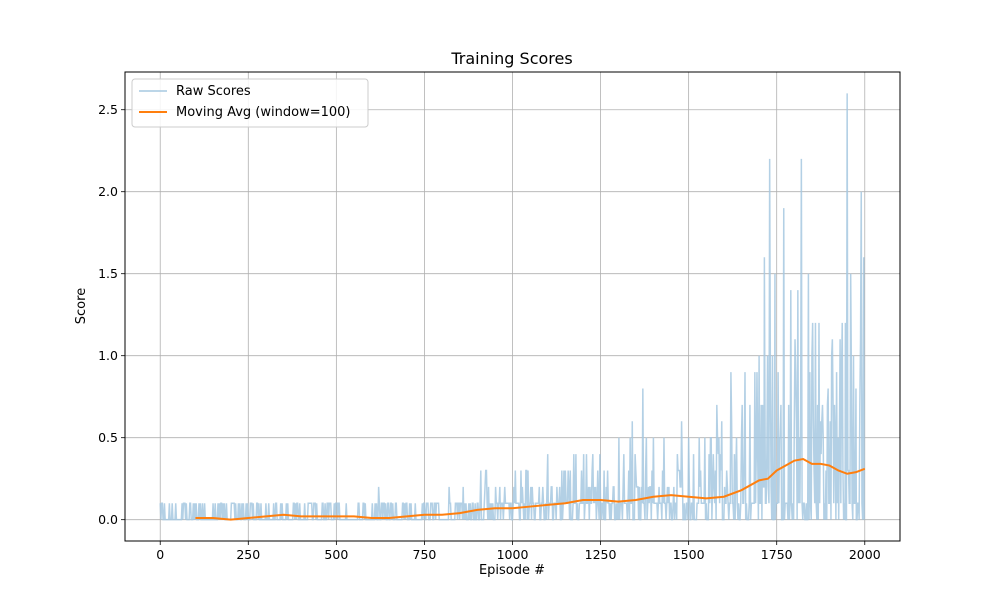 This screenshot has height=600, width=1000. I want to click on moving-average-line, so click(530, 489).